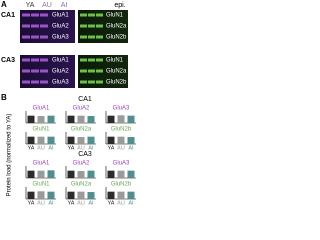  I want to click on epi-label: epi., so click(119, 5).